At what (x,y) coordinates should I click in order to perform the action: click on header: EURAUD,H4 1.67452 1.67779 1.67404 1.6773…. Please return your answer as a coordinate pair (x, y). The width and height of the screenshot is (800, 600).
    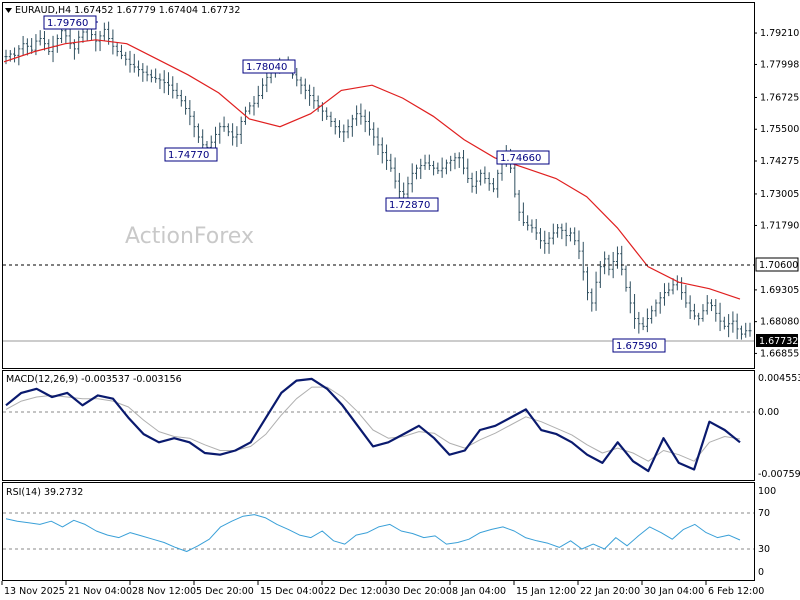
    Looking at the image, I should click on (122, 10).